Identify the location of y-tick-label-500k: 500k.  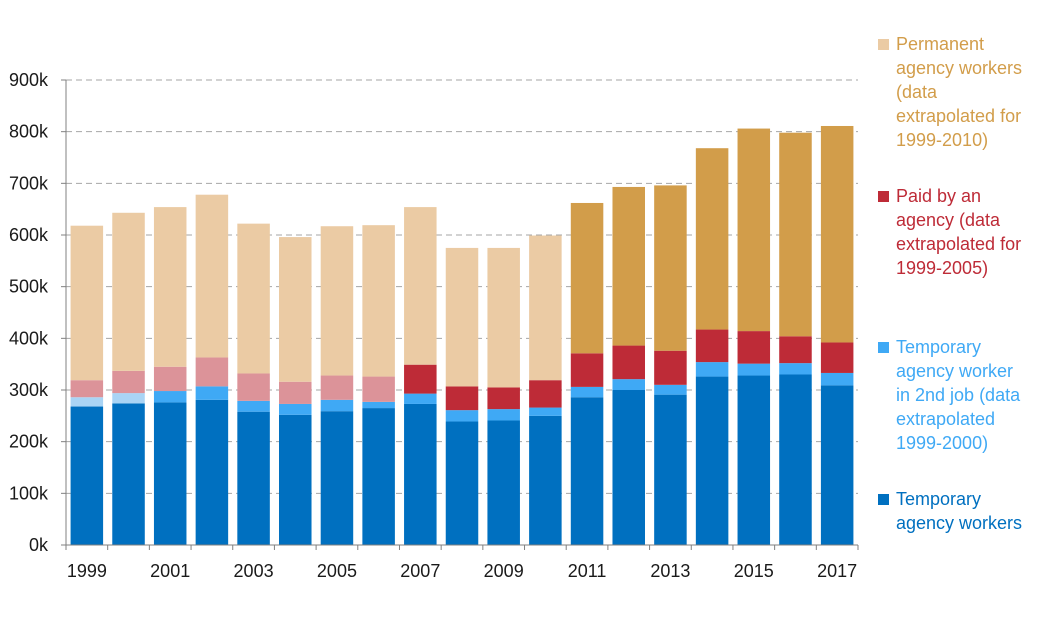
(29, 287).